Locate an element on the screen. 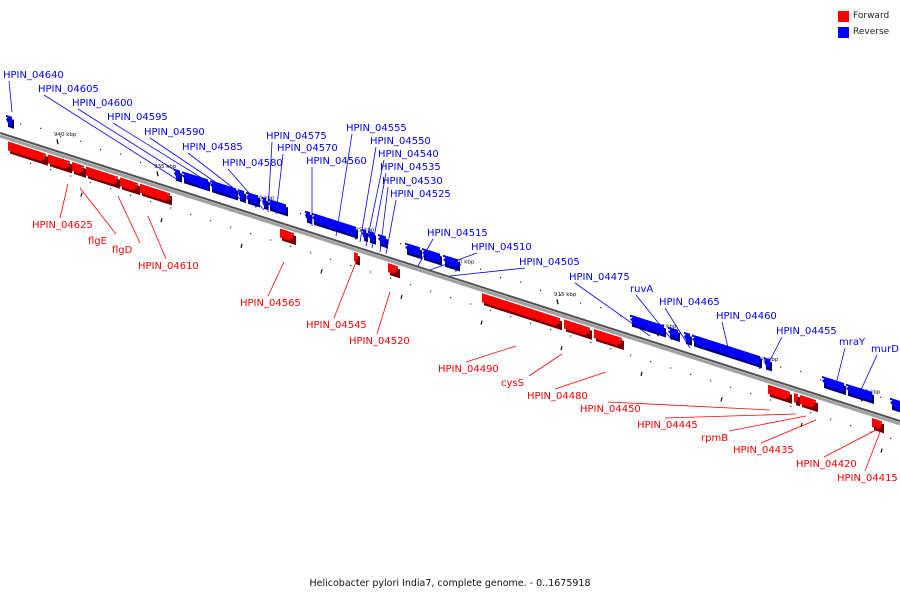 The image size is (900, 600). gene-label: HPIN_04585 is located at coordinates (212, 147).